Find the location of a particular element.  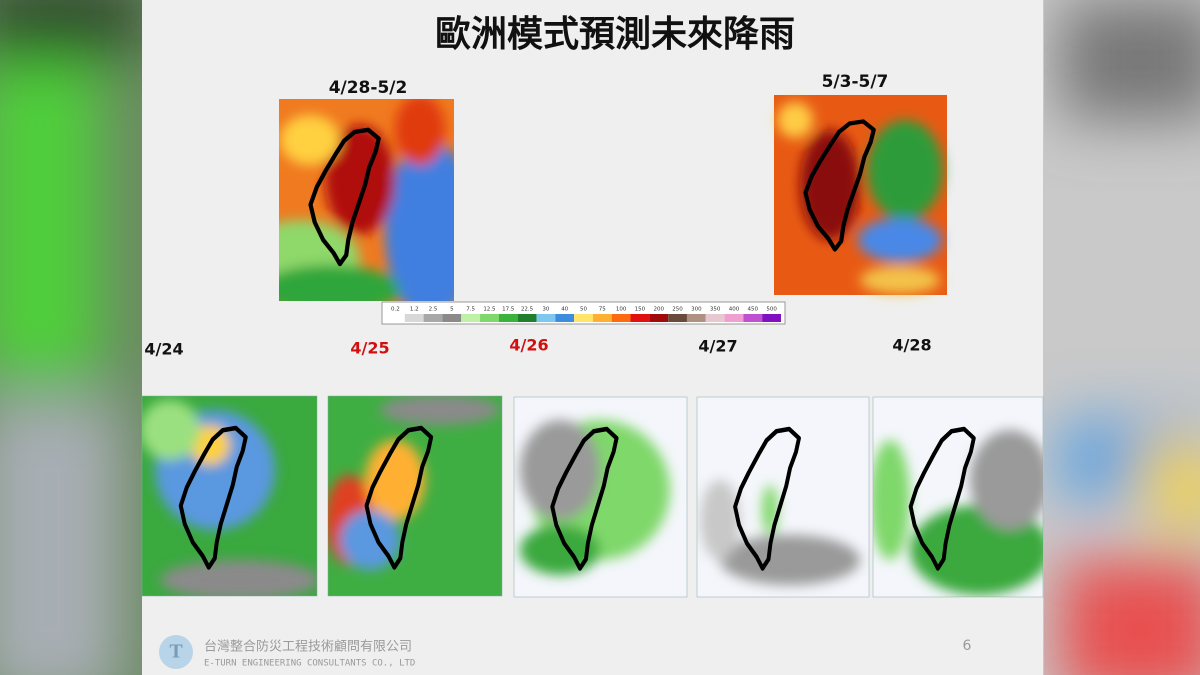

logo is located at coordinates (176, 652).